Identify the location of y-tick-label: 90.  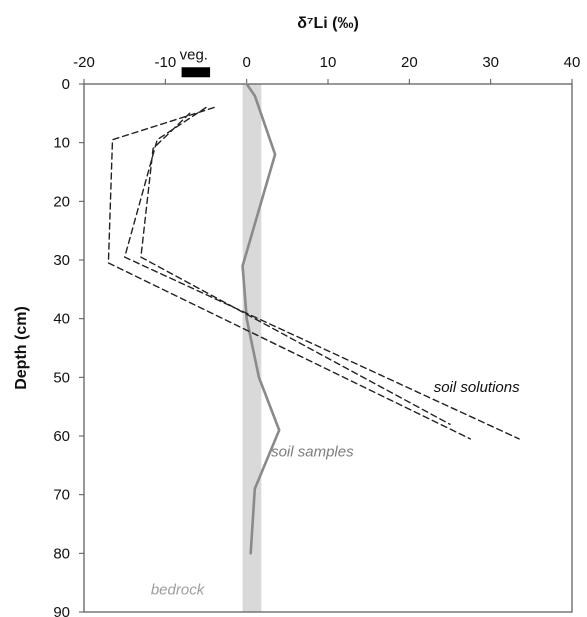
(61, 610).